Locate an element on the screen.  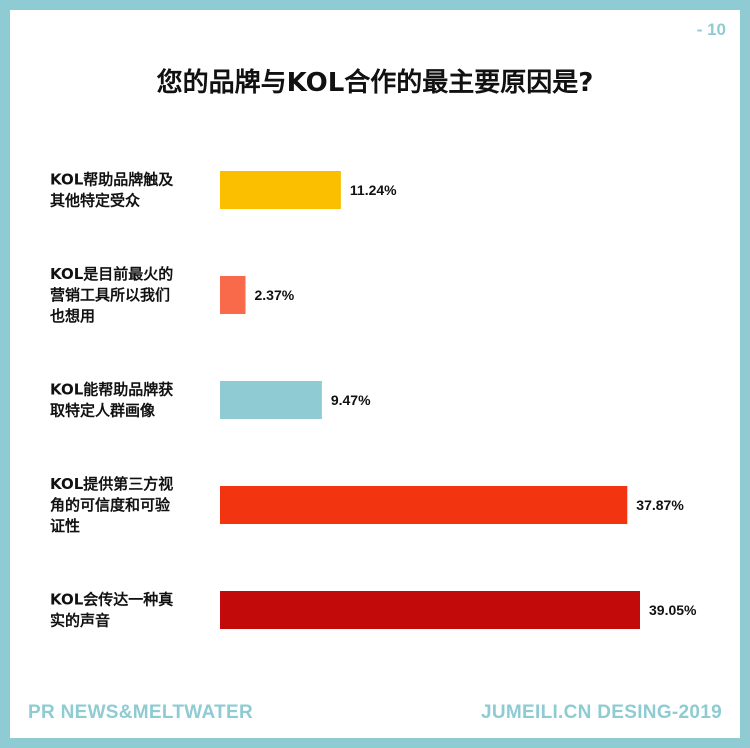
category-label-3: KOL能帮助品牌获取特定人群画像 is located at coordinates (111, 400).